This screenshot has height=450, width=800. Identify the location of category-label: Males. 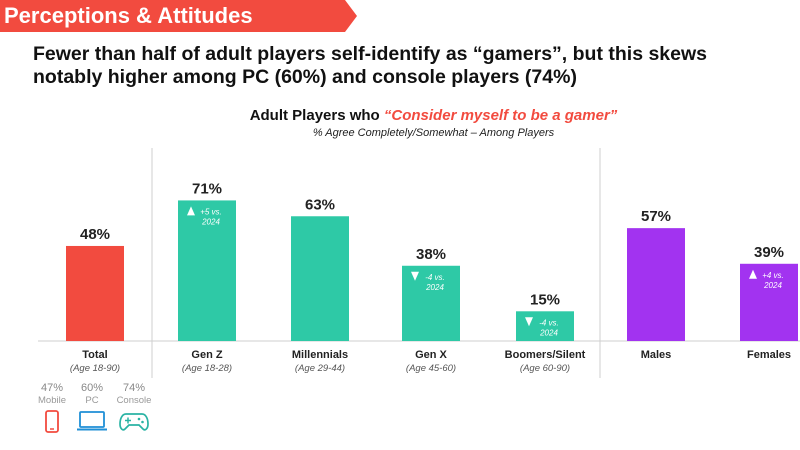
(656, 355).